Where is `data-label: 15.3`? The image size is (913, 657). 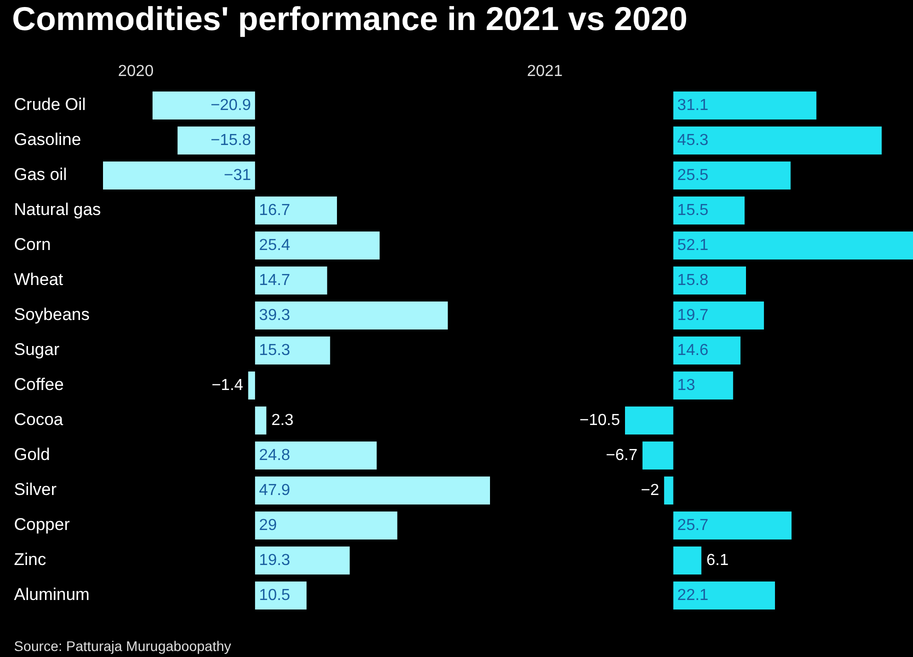
data-label: 15.3 is located at coordinates (274, 350).